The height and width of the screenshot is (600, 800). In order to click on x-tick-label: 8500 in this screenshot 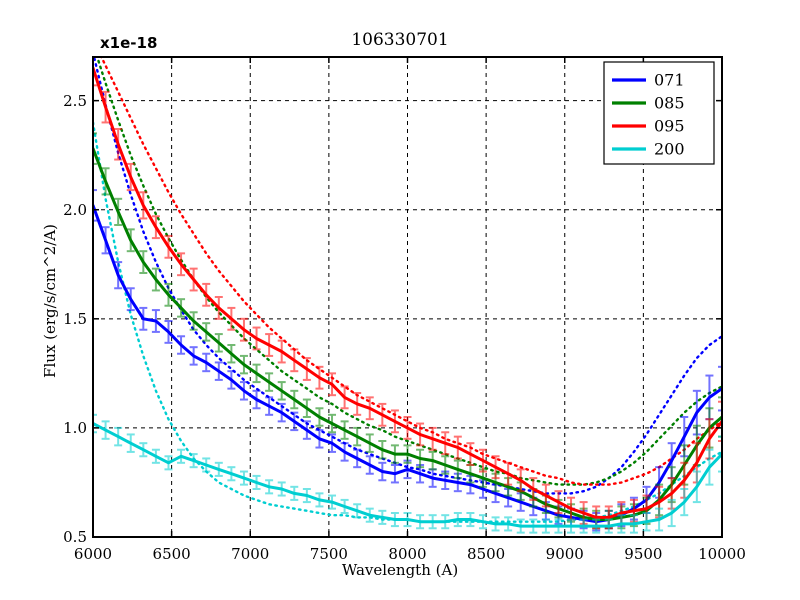, I will do `click(486, 554)`.